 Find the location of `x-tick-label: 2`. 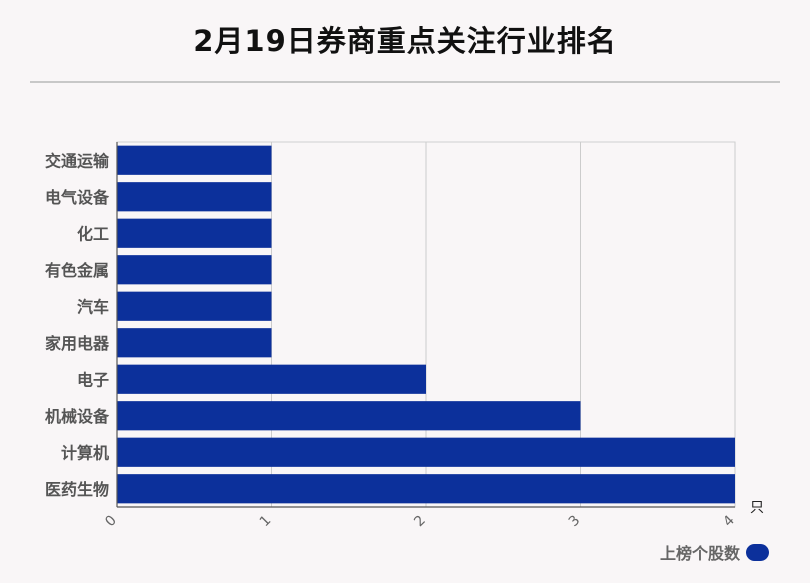

x-tick-label: 2 is located at coordinates (420, 522).